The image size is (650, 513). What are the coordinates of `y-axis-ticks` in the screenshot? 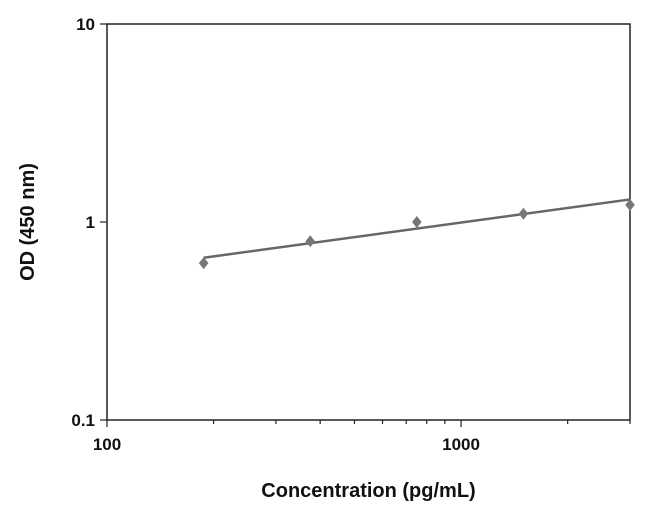 It's located at (103, 222).